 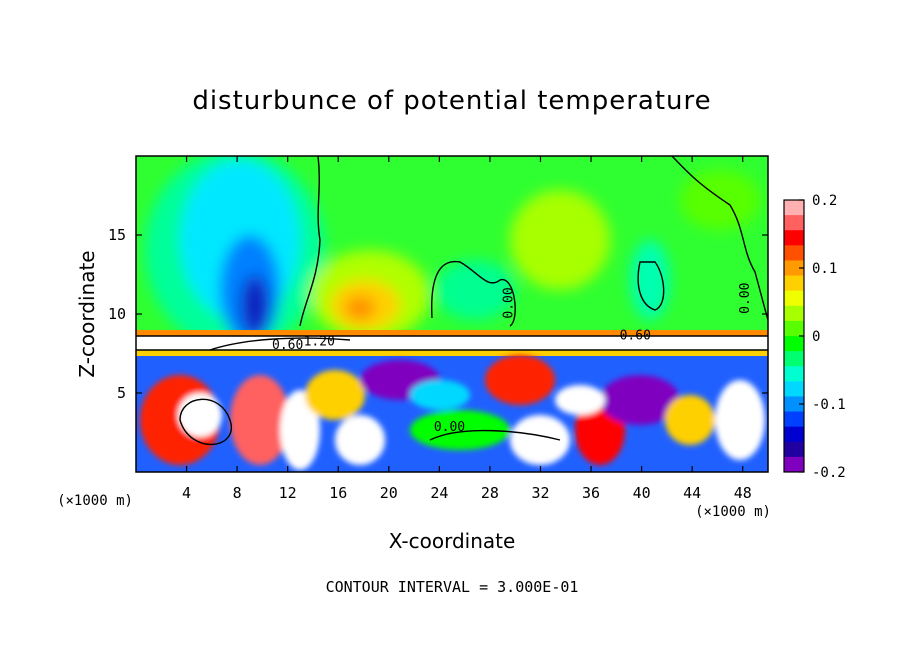 What do you see at coordinates (117, 314) in the screenshot?
I see `y-tick-label: 10` at bounding box center [117, 314].